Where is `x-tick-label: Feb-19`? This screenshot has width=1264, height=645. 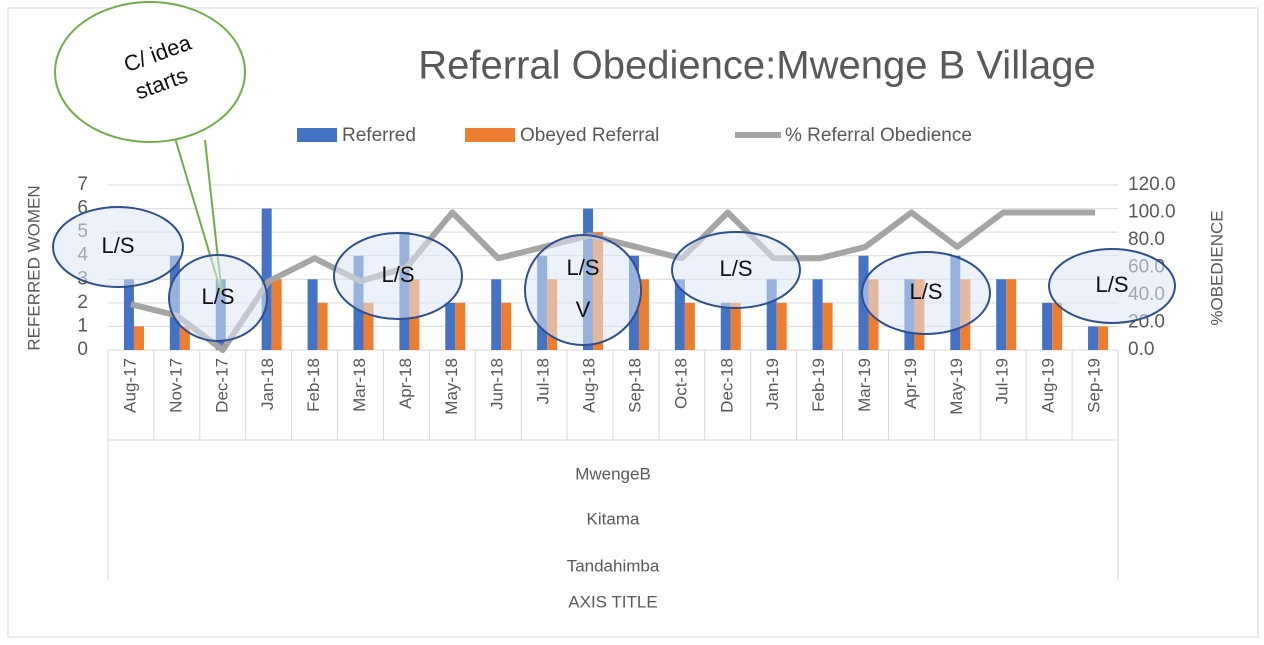
x-tick-label: Feb-19 is located at coordinates (818, 385).